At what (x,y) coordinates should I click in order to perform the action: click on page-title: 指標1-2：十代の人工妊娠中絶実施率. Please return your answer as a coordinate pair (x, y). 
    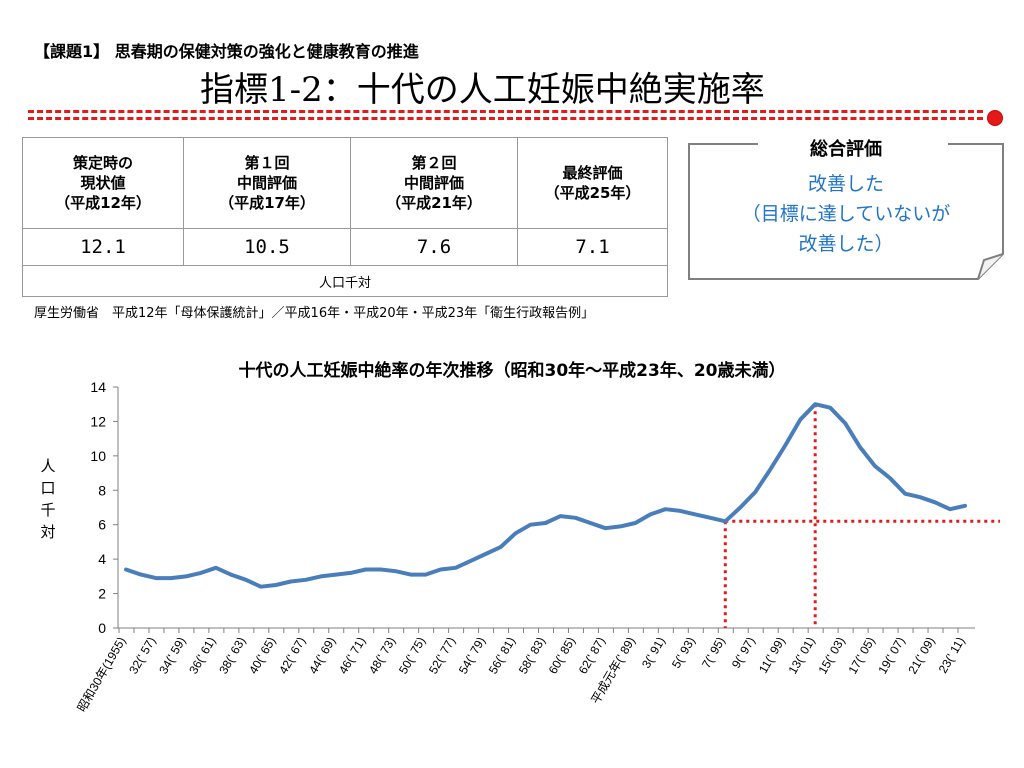
    Looking at the image, I should click on (482, 90).